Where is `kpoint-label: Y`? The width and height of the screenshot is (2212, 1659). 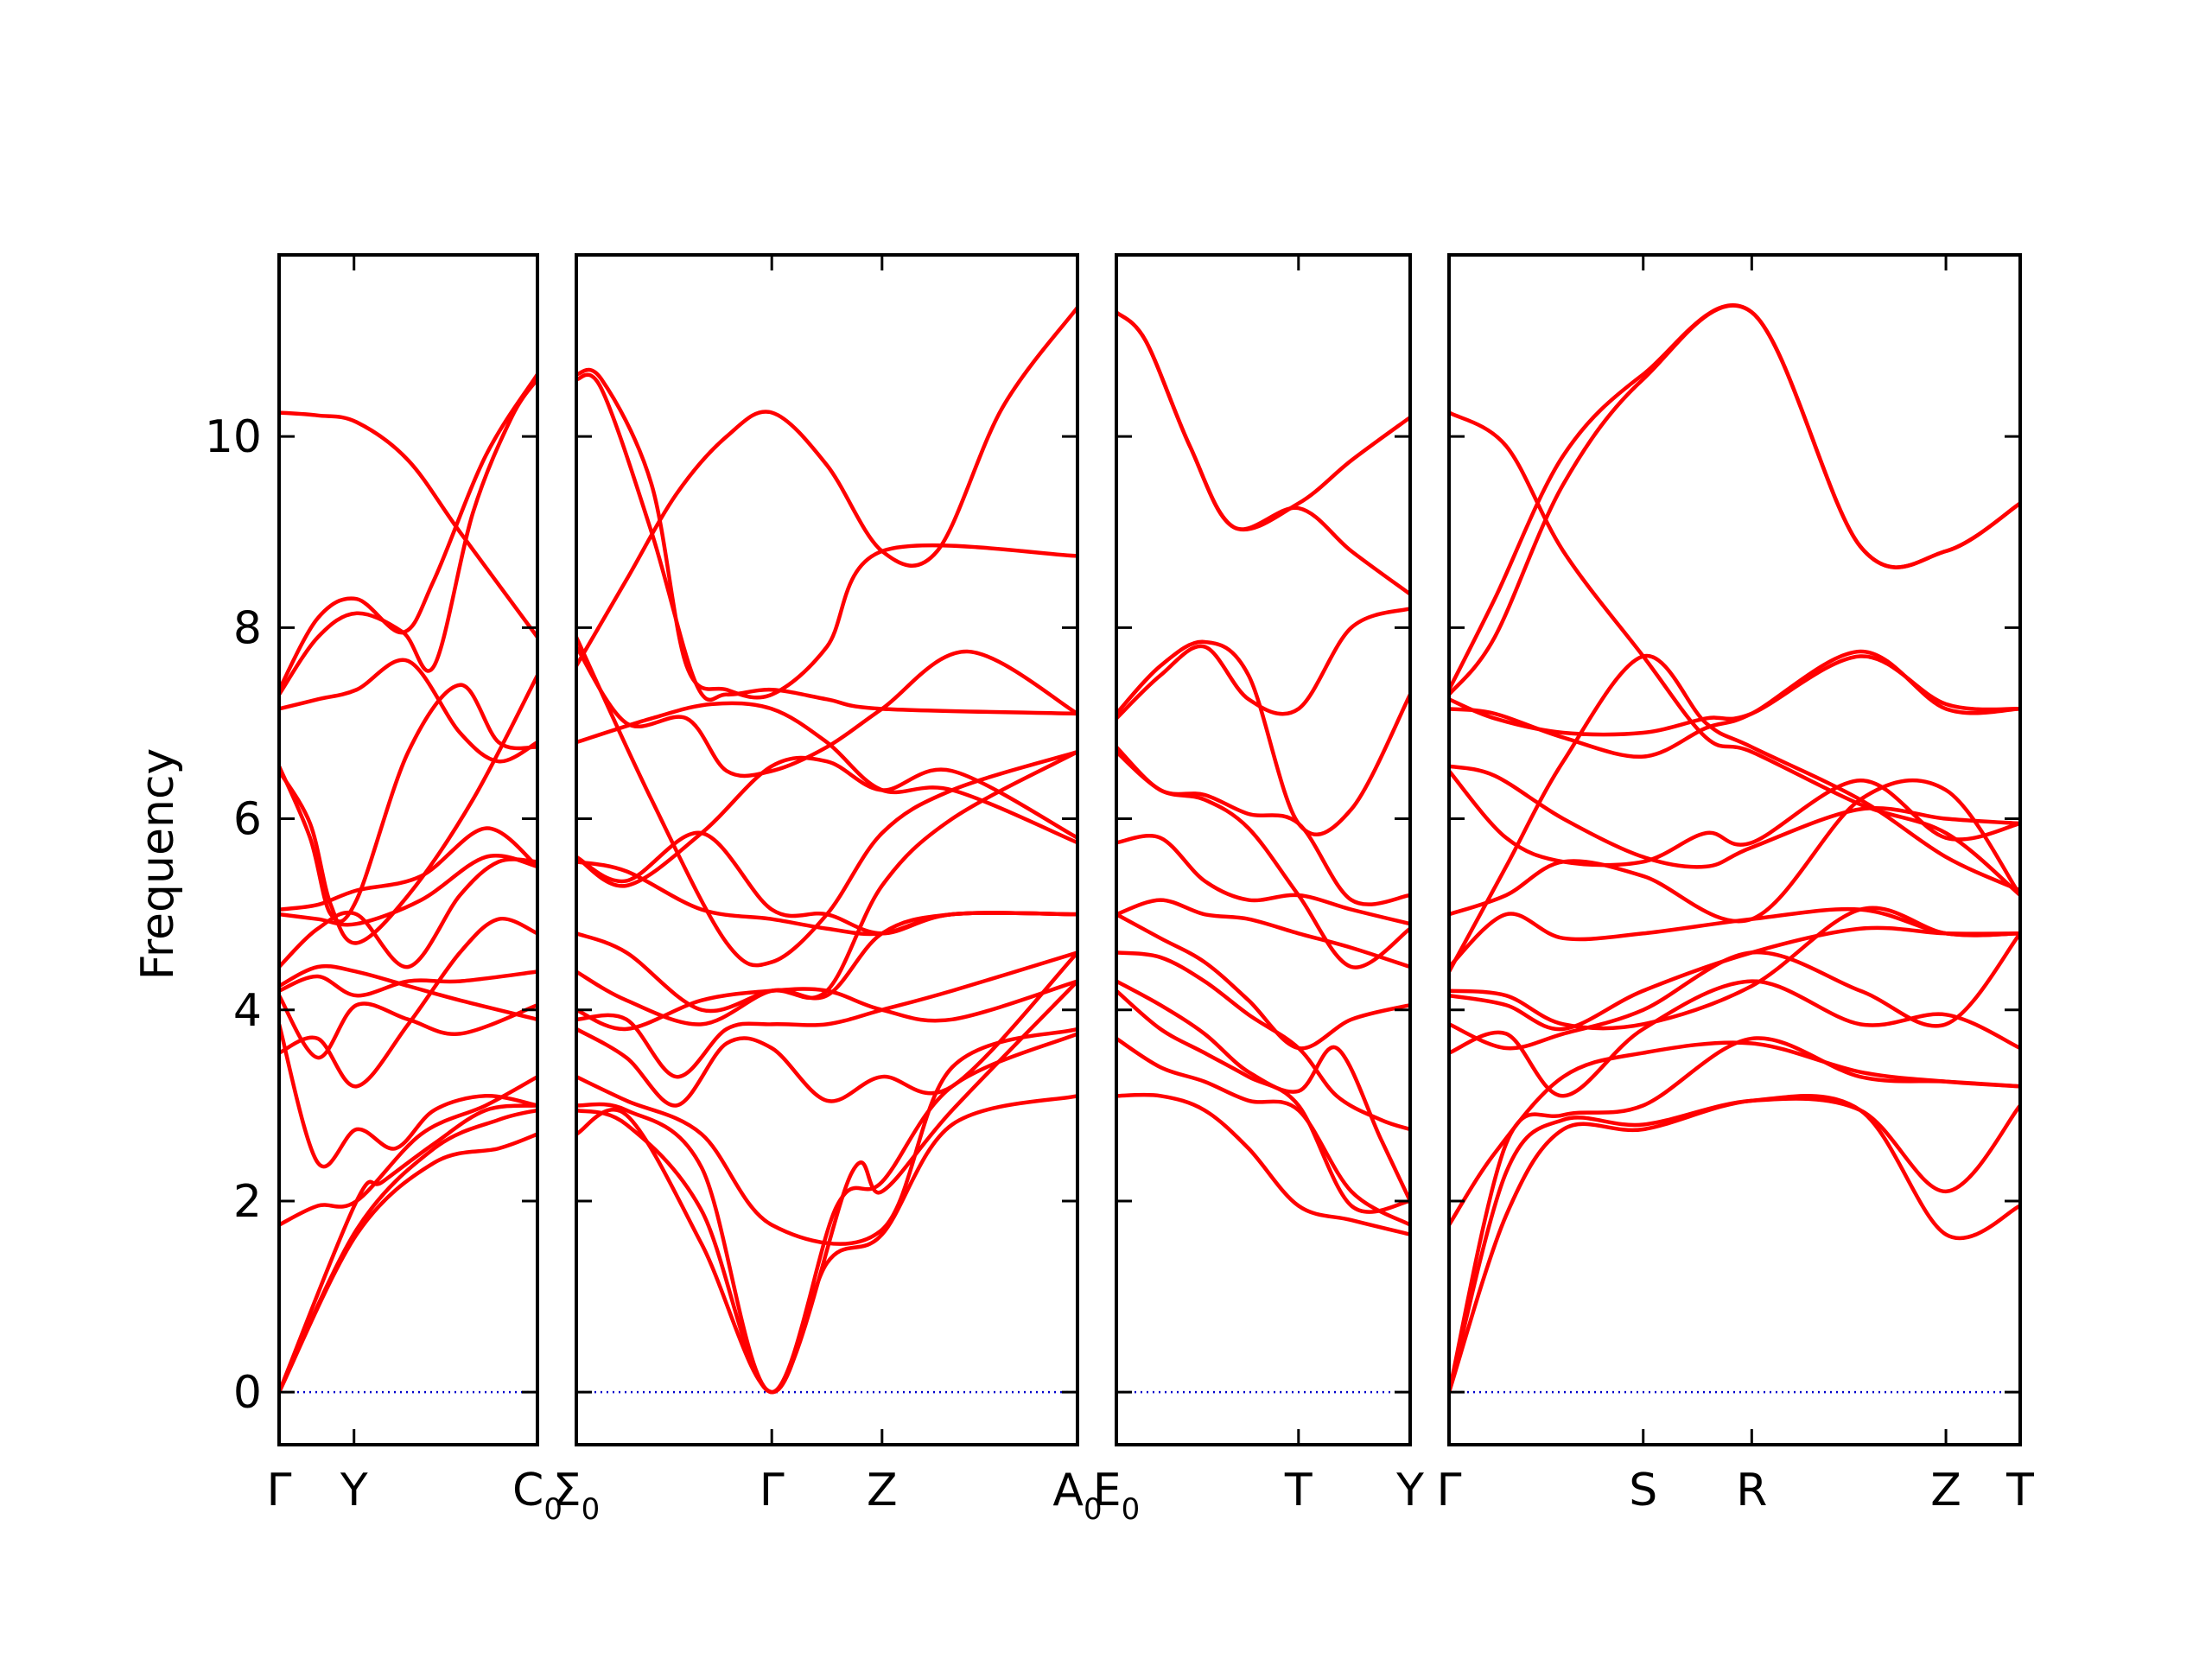
kpoint-label: Y is located at coordinates (354, 1490).